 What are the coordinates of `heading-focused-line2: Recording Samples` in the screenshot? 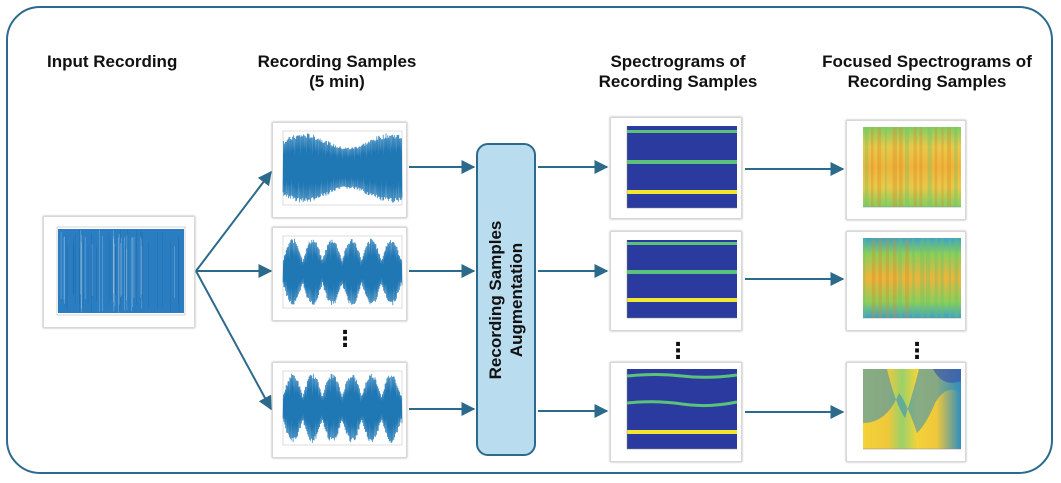 It's located at (927, 81).